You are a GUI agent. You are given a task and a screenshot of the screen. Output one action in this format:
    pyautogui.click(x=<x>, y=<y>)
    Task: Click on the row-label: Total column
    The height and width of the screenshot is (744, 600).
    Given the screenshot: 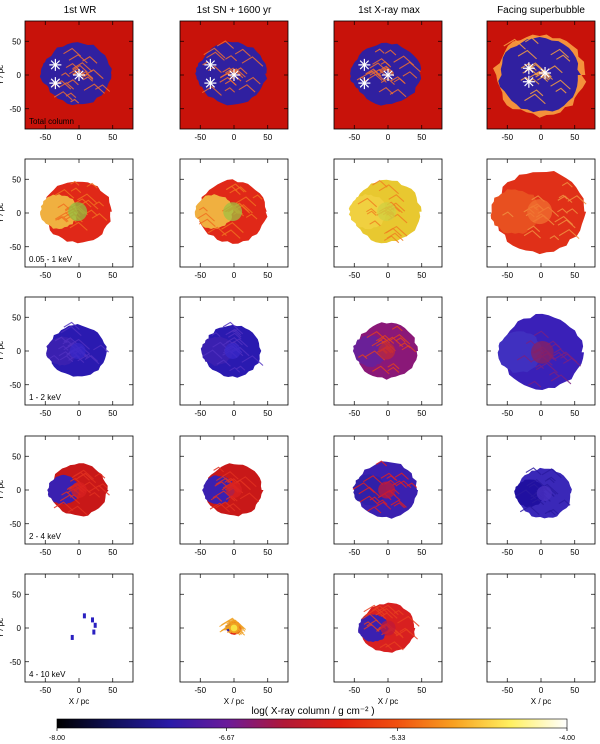 What is the action you would take?
    pyautogui.click(x=51, y=121)
    